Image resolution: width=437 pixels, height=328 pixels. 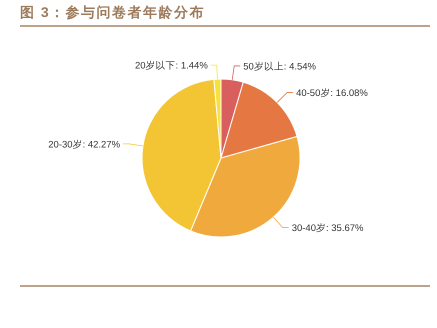 What do you see at coordinates (113, 12) in the screenshot?
I see `chart-title: 图 3：参与问卷者年龄分布` at bounding box center [113, 12].